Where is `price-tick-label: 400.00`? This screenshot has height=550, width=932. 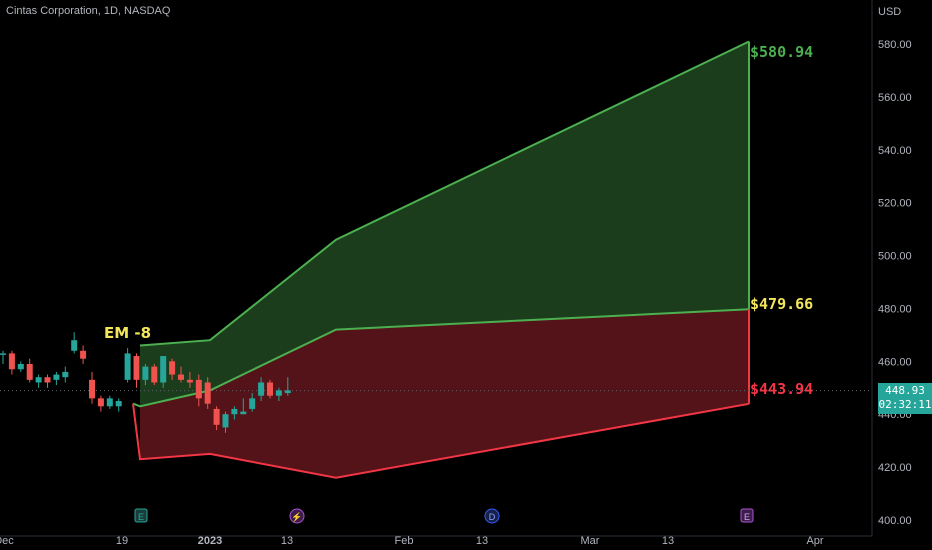 price-tick-label: 400.00 is located at coordinates (895, 521).